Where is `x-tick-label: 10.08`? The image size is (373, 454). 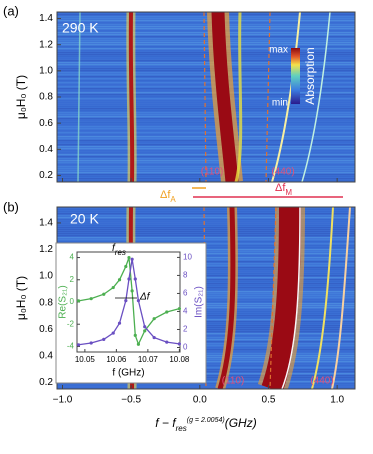
x-tick-label: 10.08 is located at coordinates (179, 359).